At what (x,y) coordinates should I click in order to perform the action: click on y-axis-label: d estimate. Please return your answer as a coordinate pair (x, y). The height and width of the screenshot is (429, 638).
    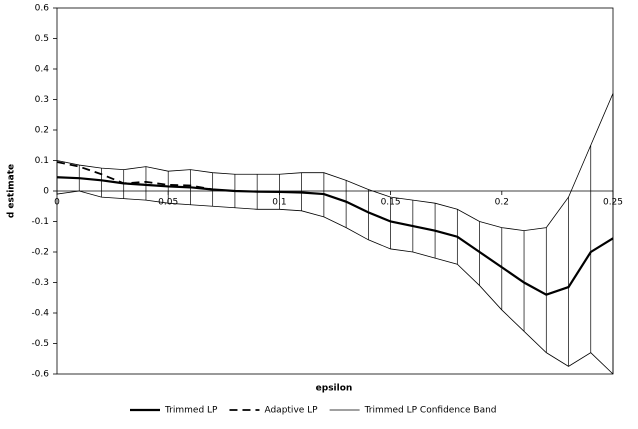
    Looking at the image, I should click on (12, 191).